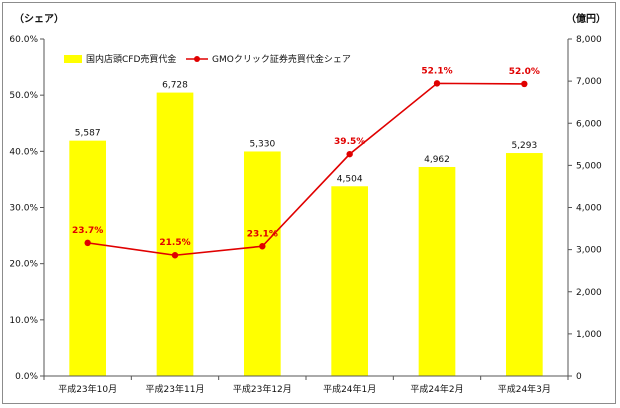 The image size is (620, 408). I want to click on legend-line-label: GMOクリック証券売買代金シェア, so click(281, 59).